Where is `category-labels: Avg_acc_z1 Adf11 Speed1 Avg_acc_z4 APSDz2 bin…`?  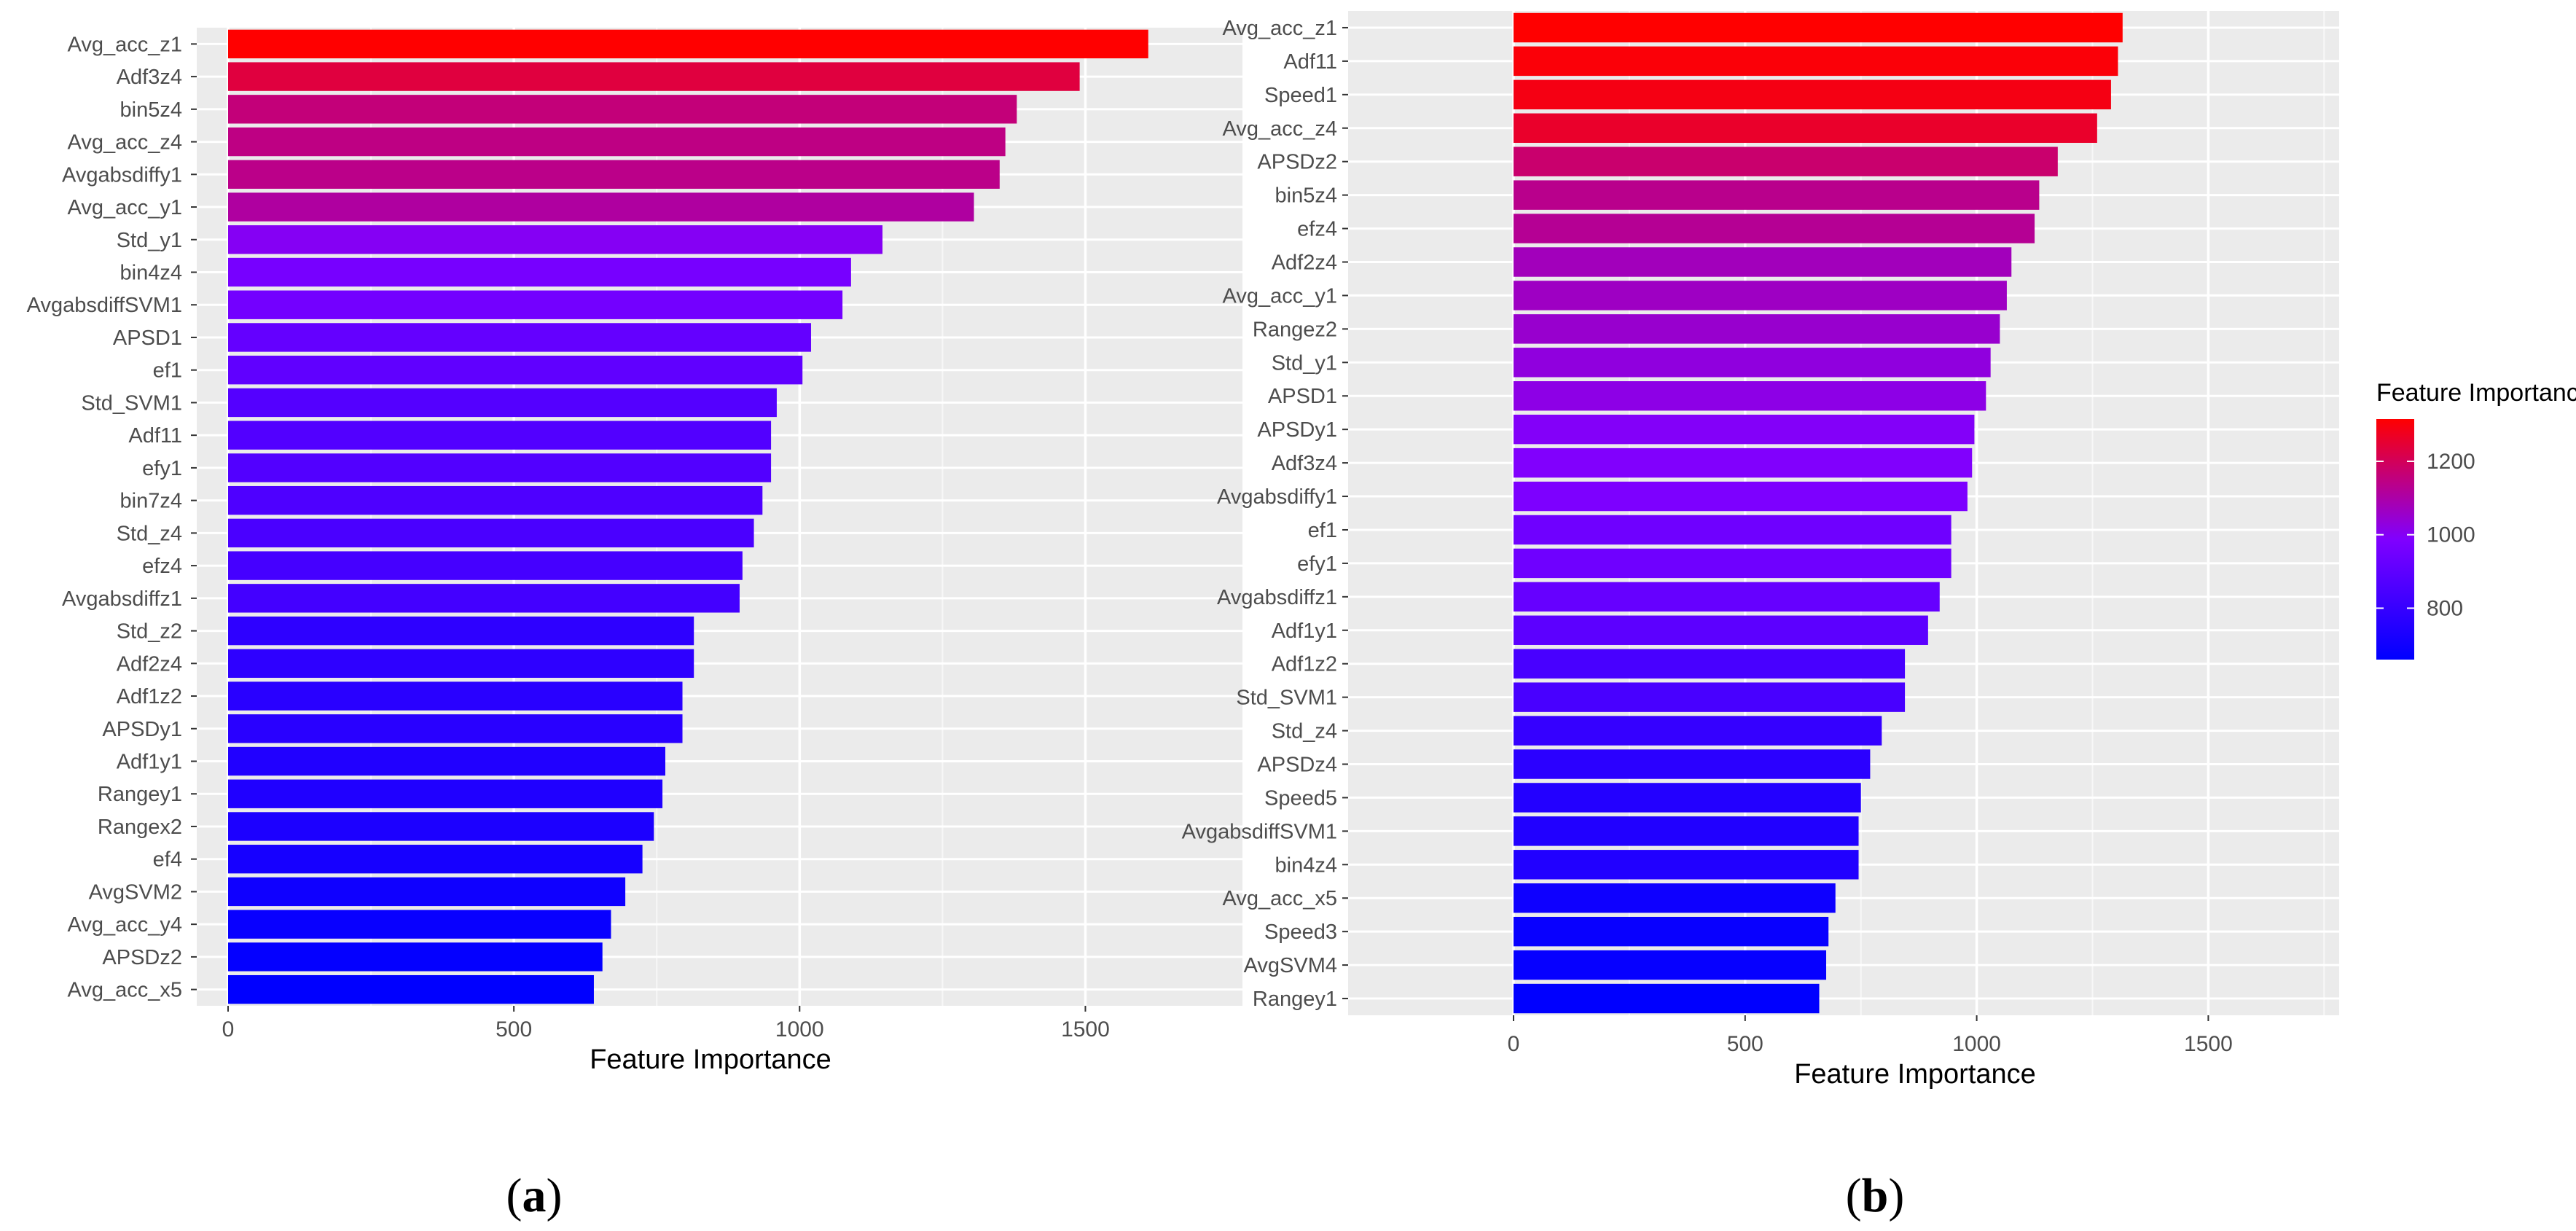
category-labels: Avg_acc_z1 Adf11 Speed1 Avg_acc_z4 APSDz2 bin… is located at coordinates (1265, 514).